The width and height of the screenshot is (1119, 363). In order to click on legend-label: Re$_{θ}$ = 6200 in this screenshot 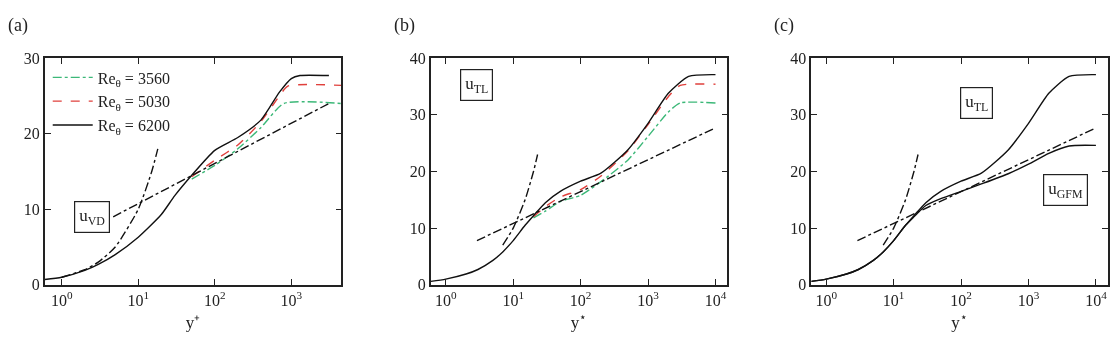, I will do `click(133, 127)`.